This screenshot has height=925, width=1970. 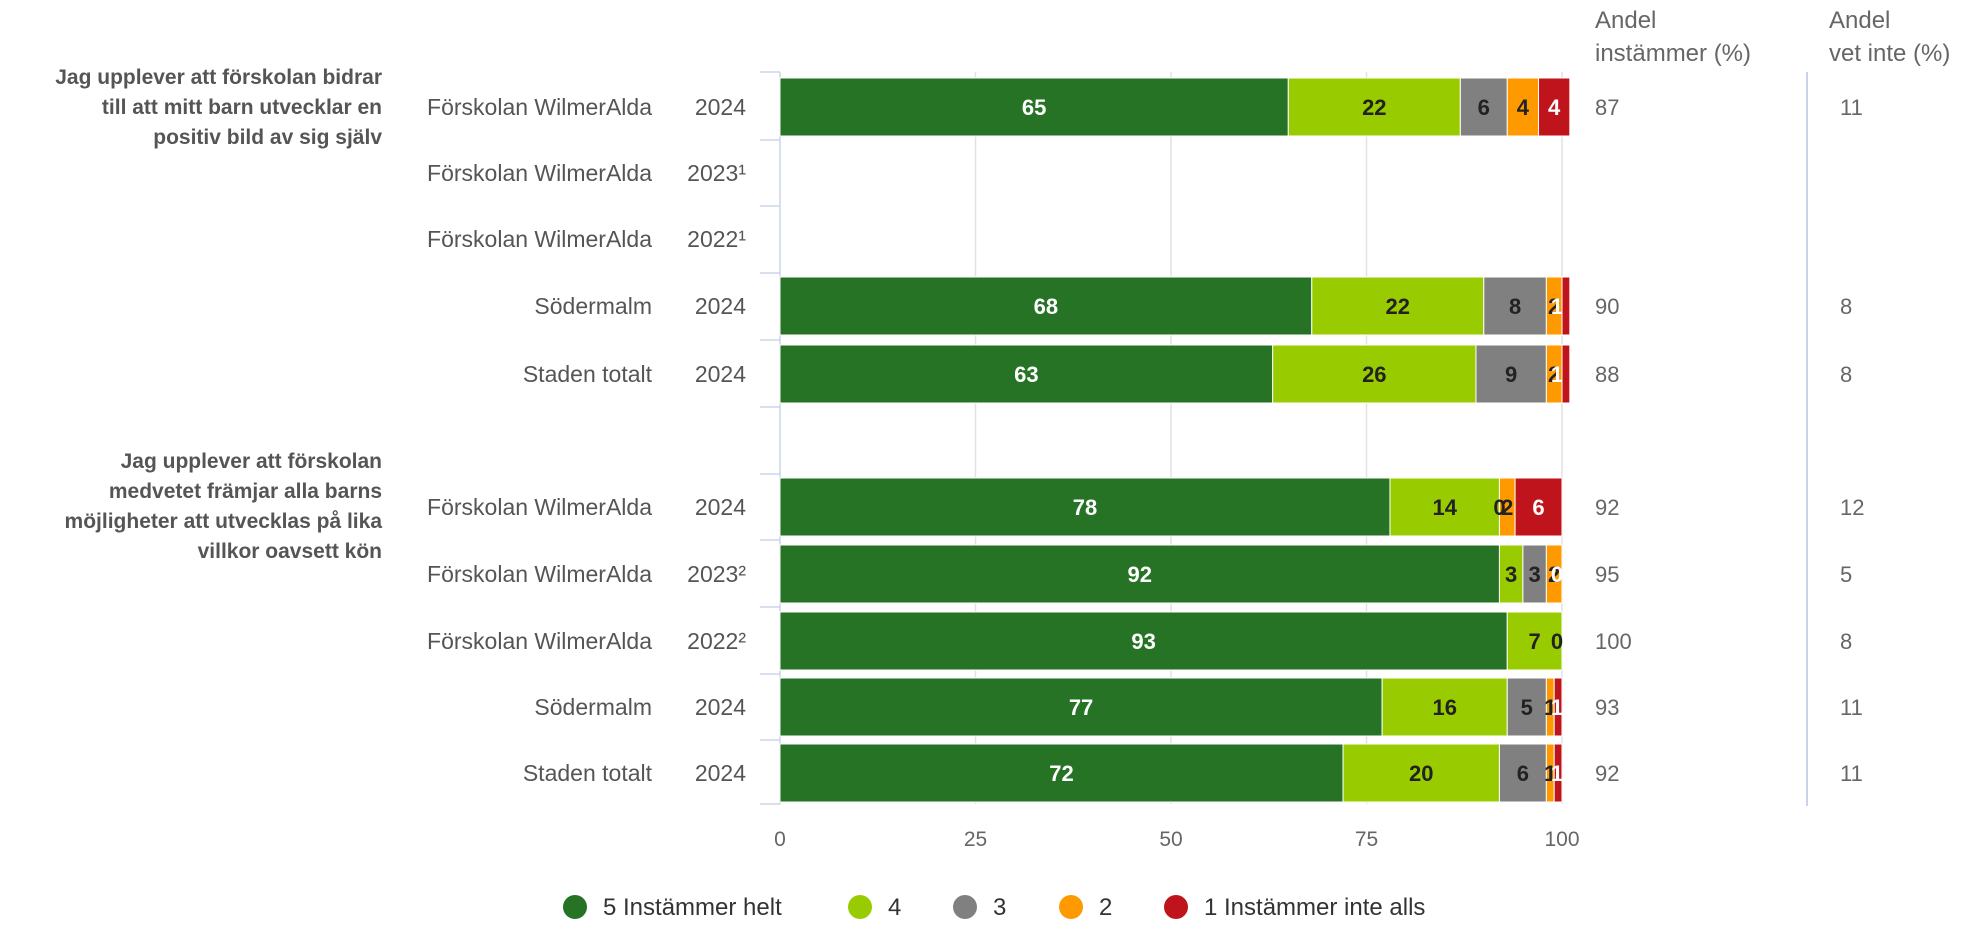 I want to click on bar-data-label: 6, so click(x=1523, y=773).